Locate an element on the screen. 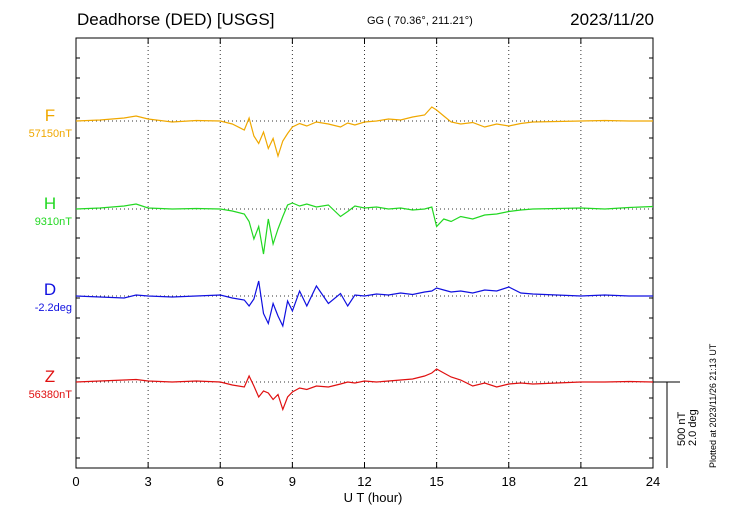  x-tick-label: 12 is located at coordinates (364, 481).